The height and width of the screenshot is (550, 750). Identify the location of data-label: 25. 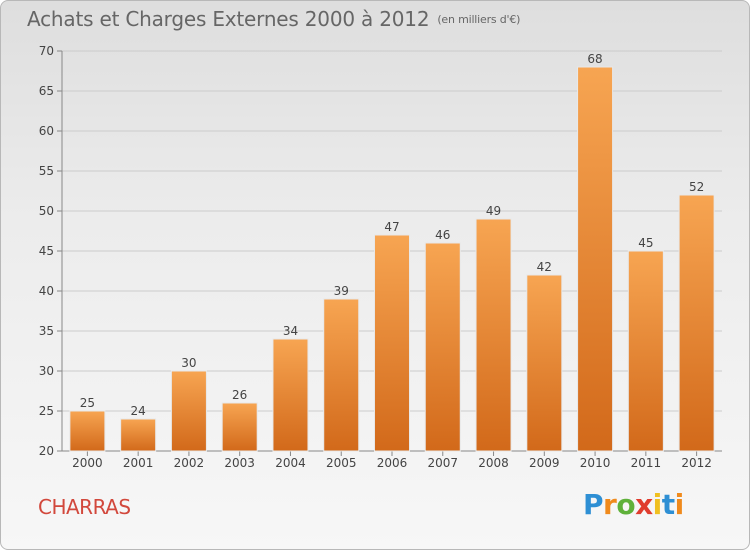
(87, 403).